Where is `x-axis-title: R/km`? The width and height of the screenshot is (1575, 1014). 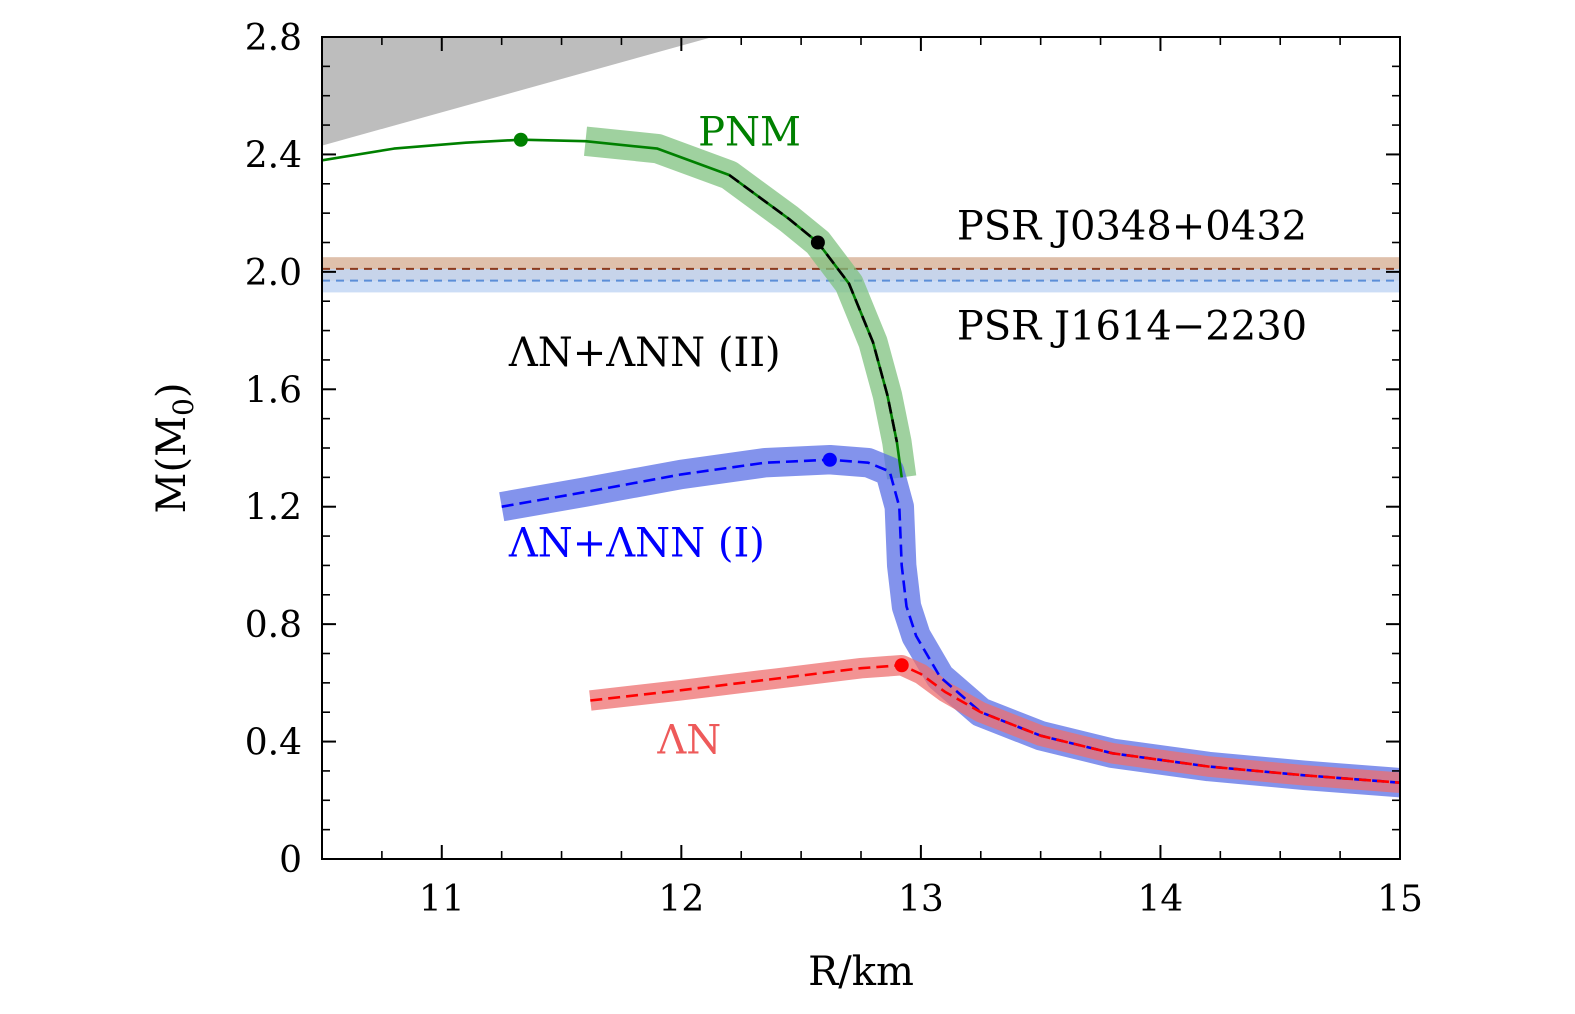 x-axis-title: R/km is located at coordinates (861, 972).